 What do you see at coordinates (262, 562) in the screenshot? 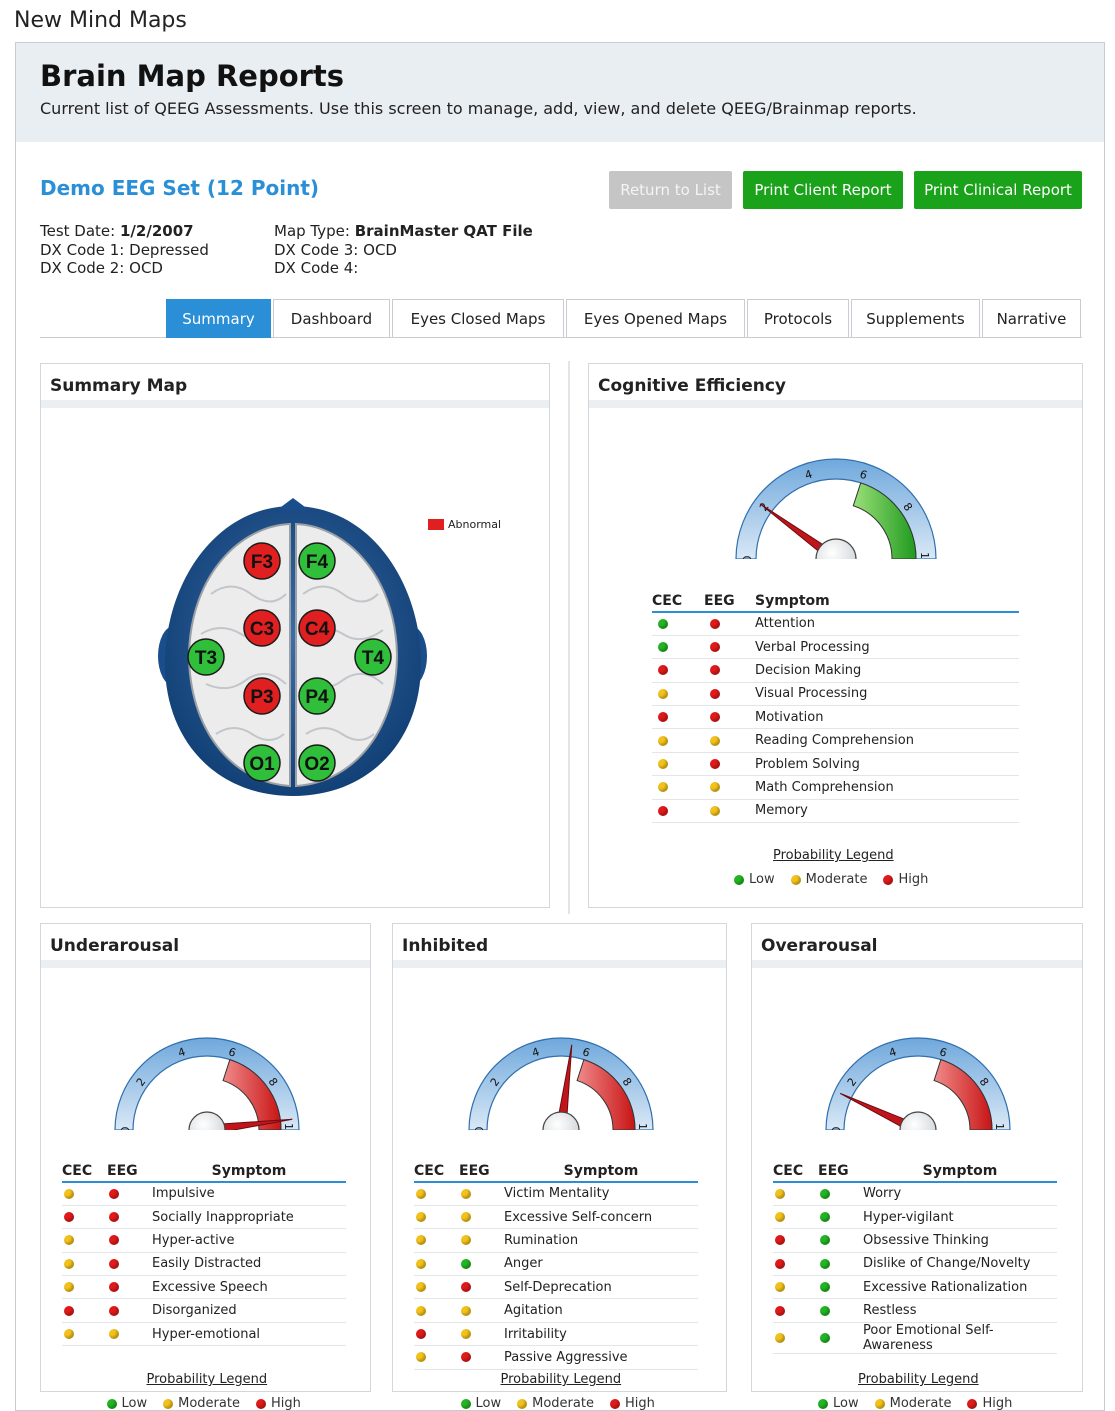
I see `svg-text: F3` at bounding box center [262, 562].